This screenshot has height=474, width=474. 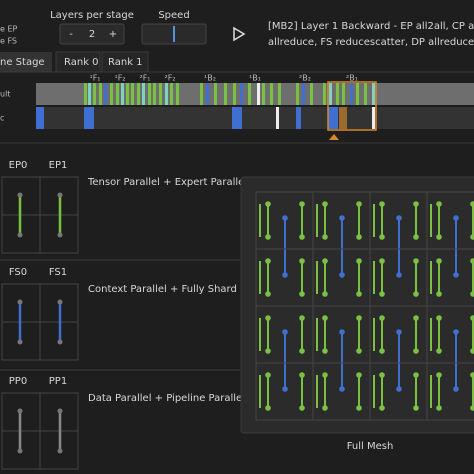 What do you see at coordinates (239, 34) in the screenshot?
I see `play-button` at bounding box center [239, 34].